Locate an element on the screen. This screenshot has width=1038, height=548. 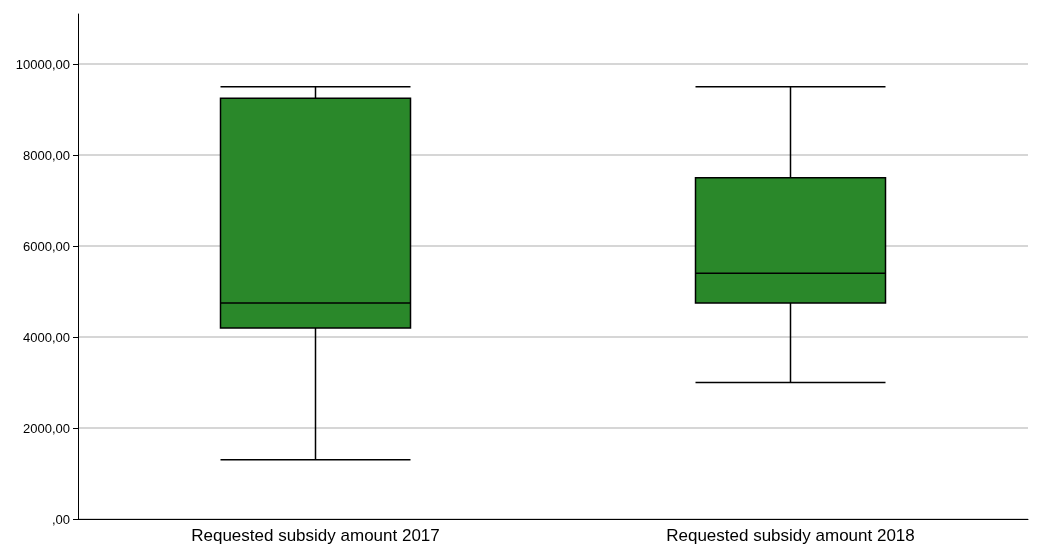
y-tick-label: 6000,00 is located at coordinates (46, 246).